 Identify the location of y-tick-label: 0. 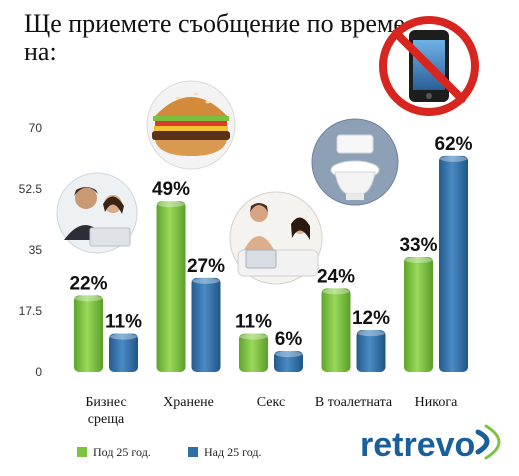
(38, 372).